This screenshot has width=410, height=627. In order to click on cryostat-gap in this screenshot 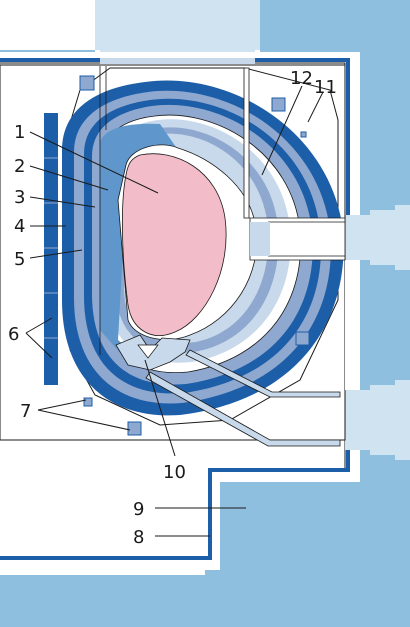, I will do `click(350, 325)`.